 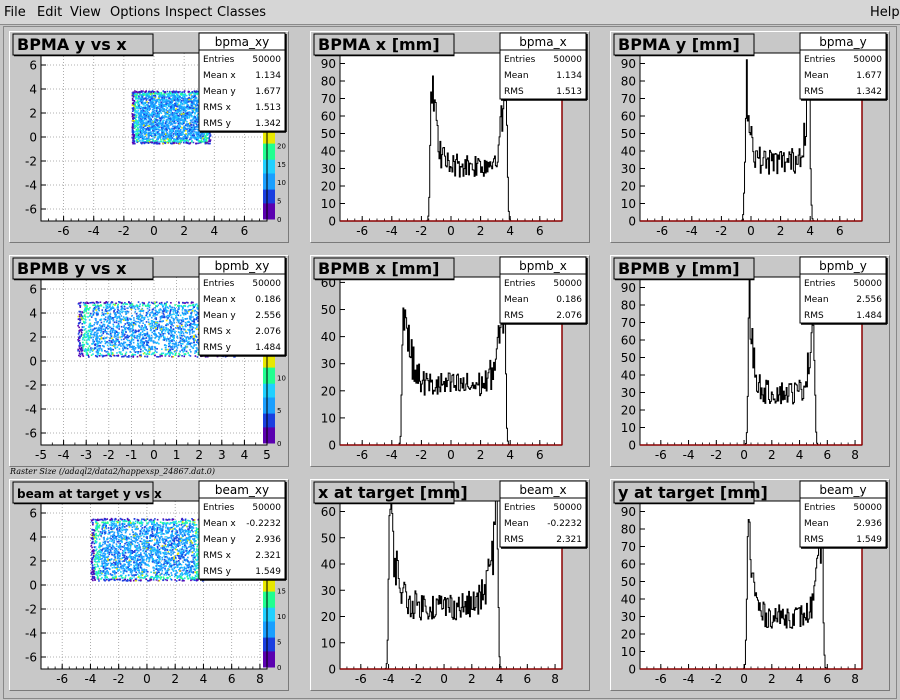 I want to click on menu-view: View, so click(x=85, y=12).